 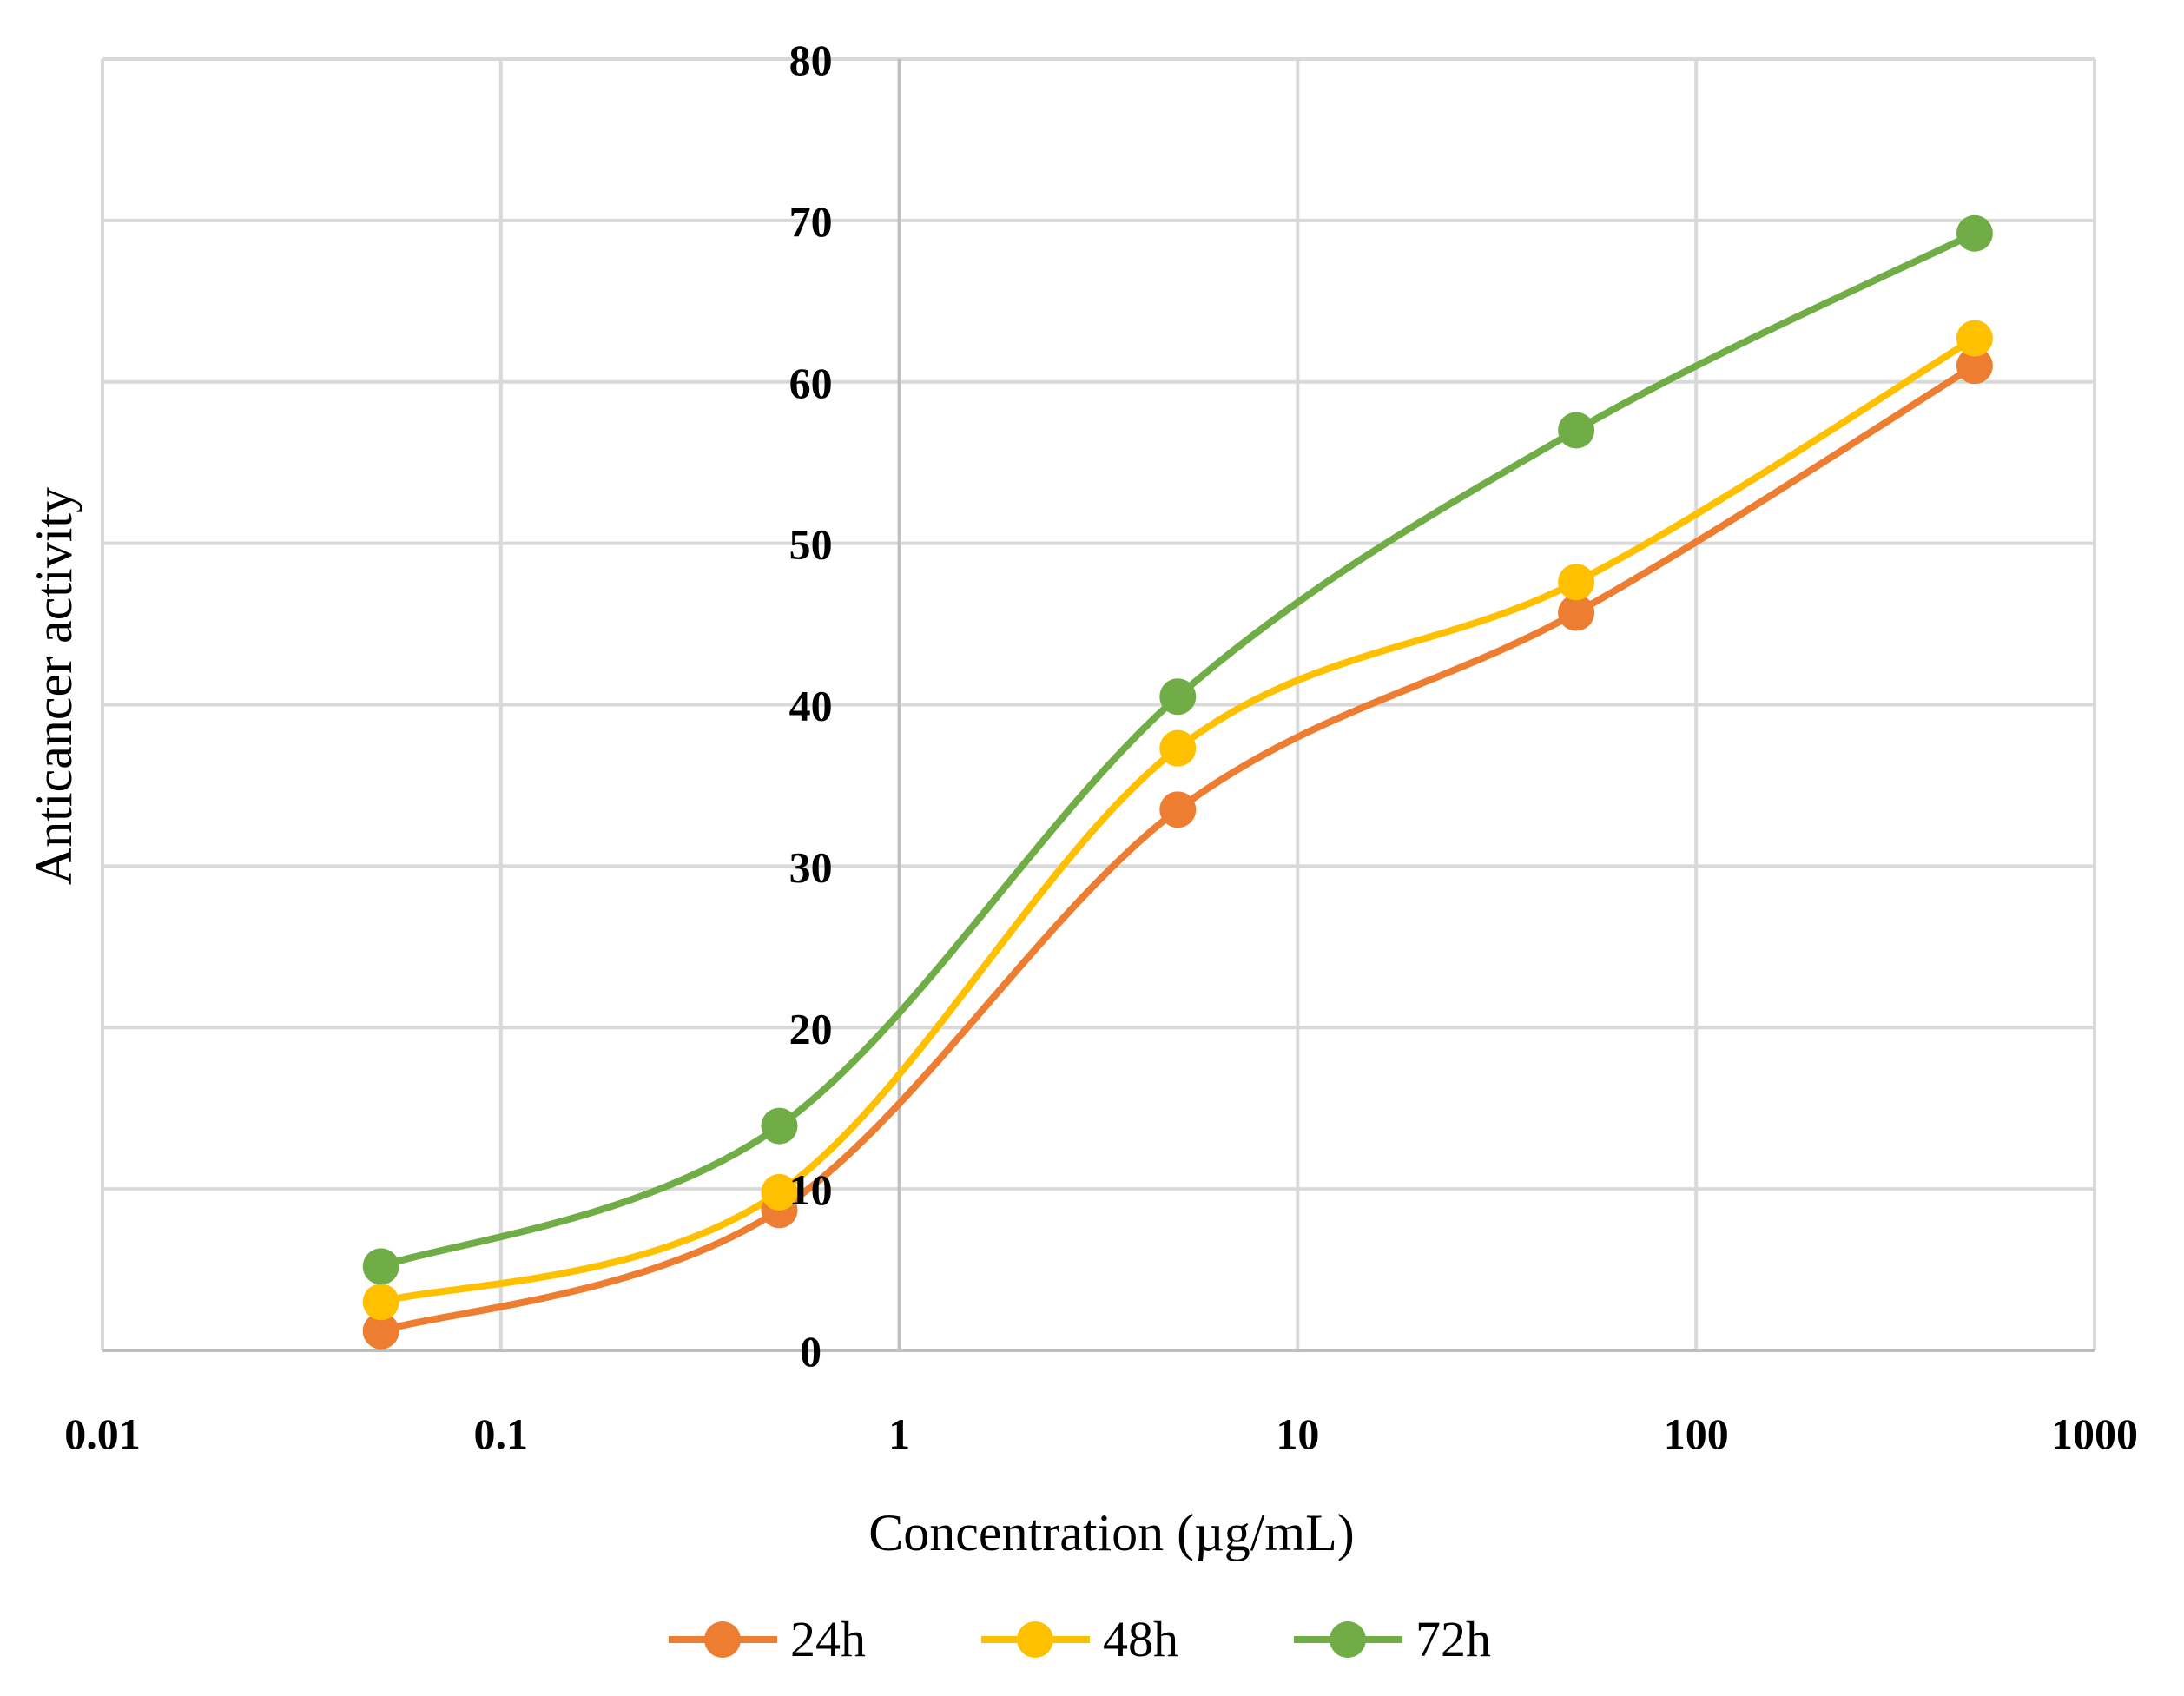 I want to click on legend-marker-24h, so click(x=722, y=1639).